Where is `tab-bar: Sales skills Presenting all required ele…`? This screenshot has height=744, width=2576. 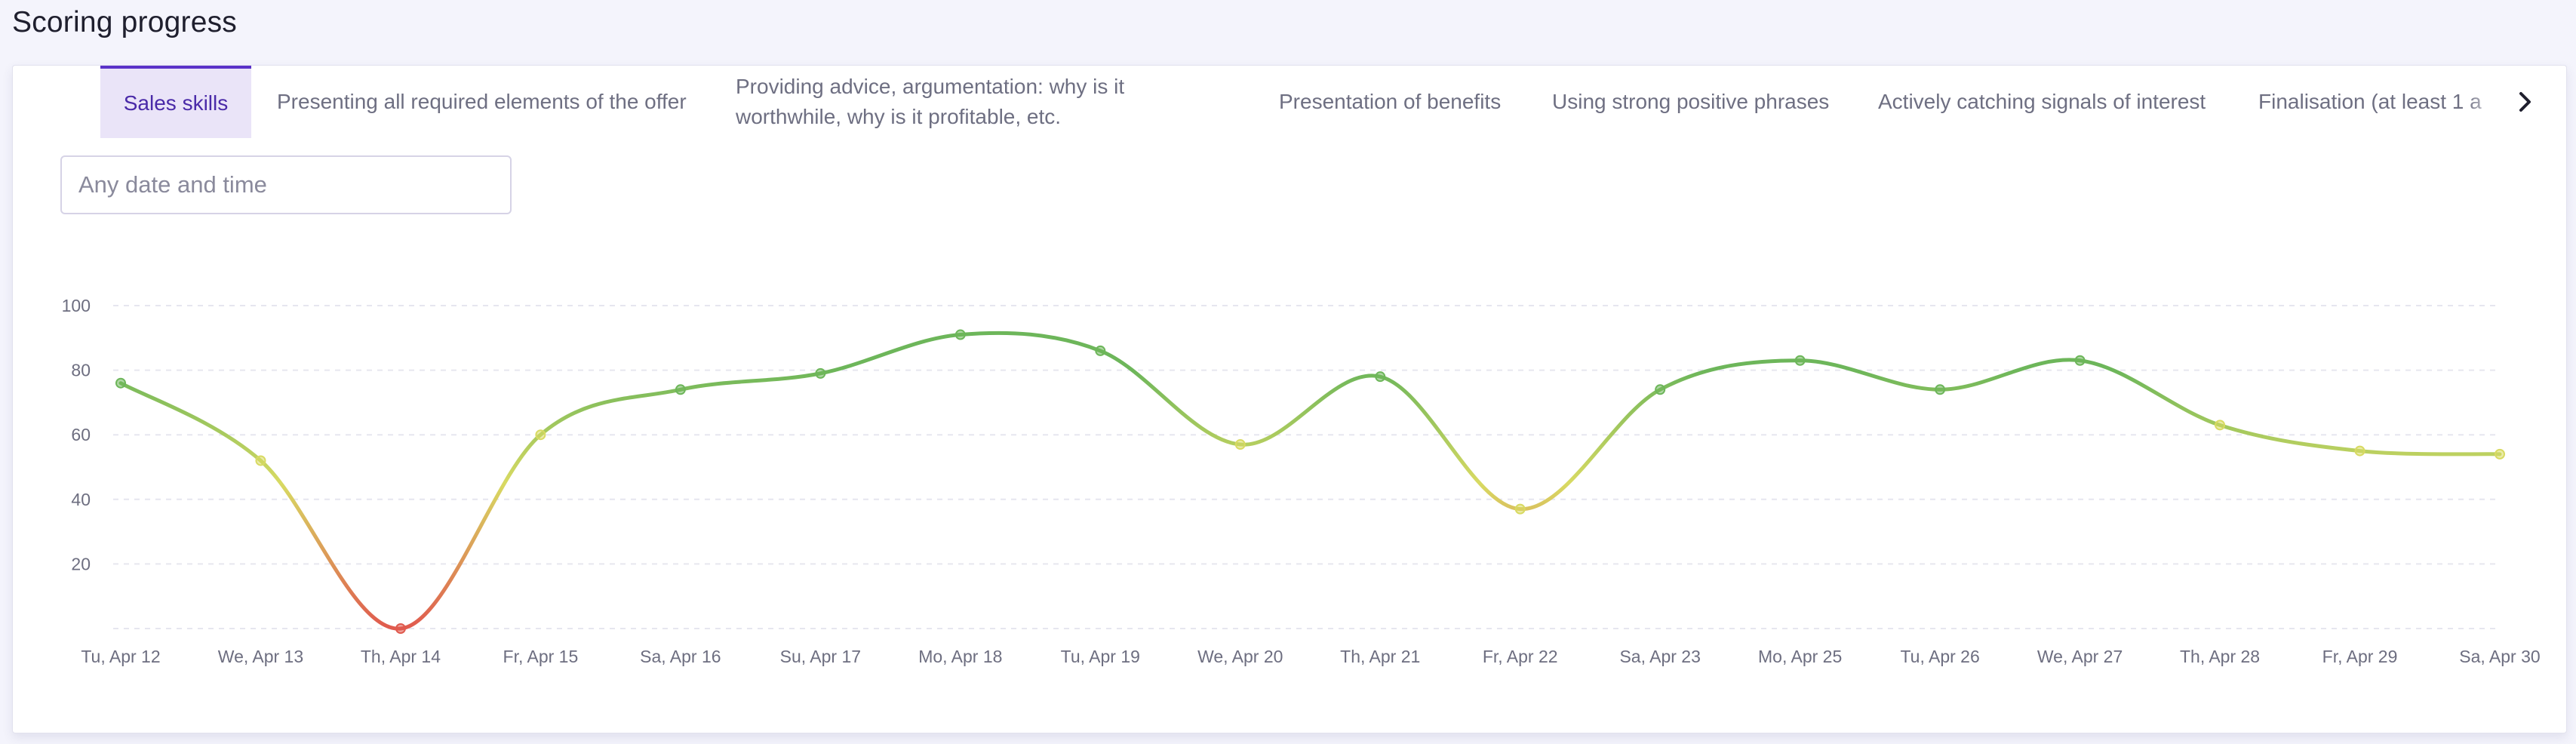 tab-bar: Sales skills Presenting all required ele… is located at coordinates (1289, 102).